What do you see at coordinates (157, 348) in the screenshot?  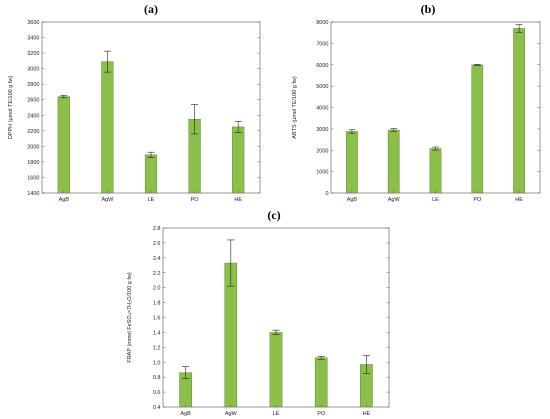 I see `panel-c-y-tick-label: 1.2` at bounding box center [157, 348].